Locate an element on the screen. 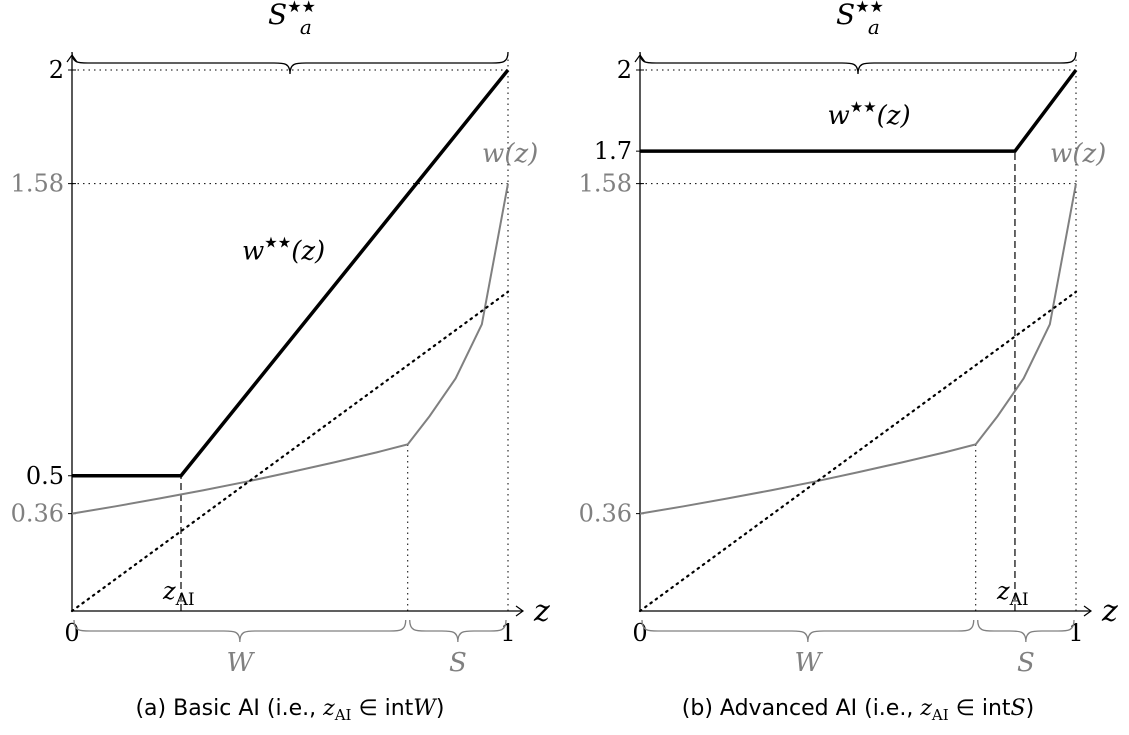 This screenshot has height=735, width=1129. y-tick-label: 1.7 is located at coordinates (613, 151).